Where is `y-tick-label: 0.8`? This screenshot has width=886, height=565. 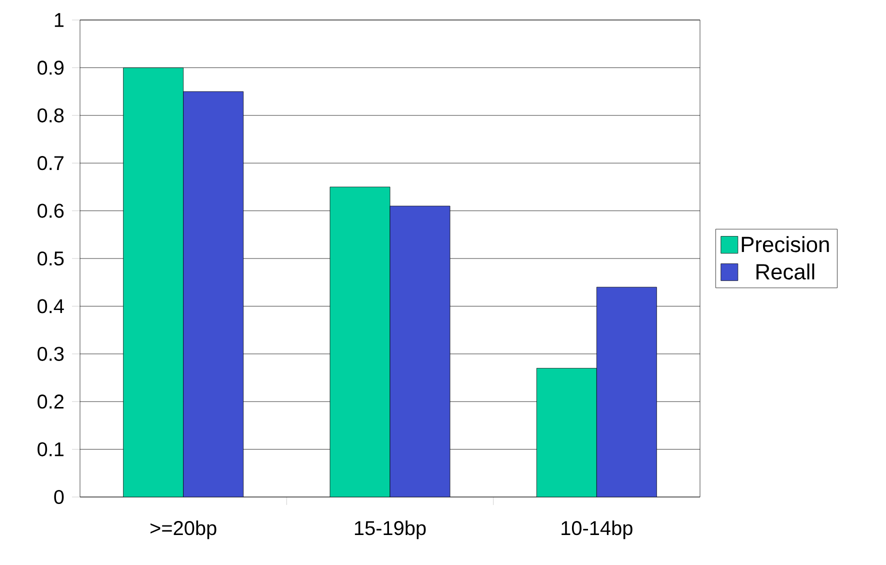
y-tick-label: 0.8 is located at coordinates (51, 115).